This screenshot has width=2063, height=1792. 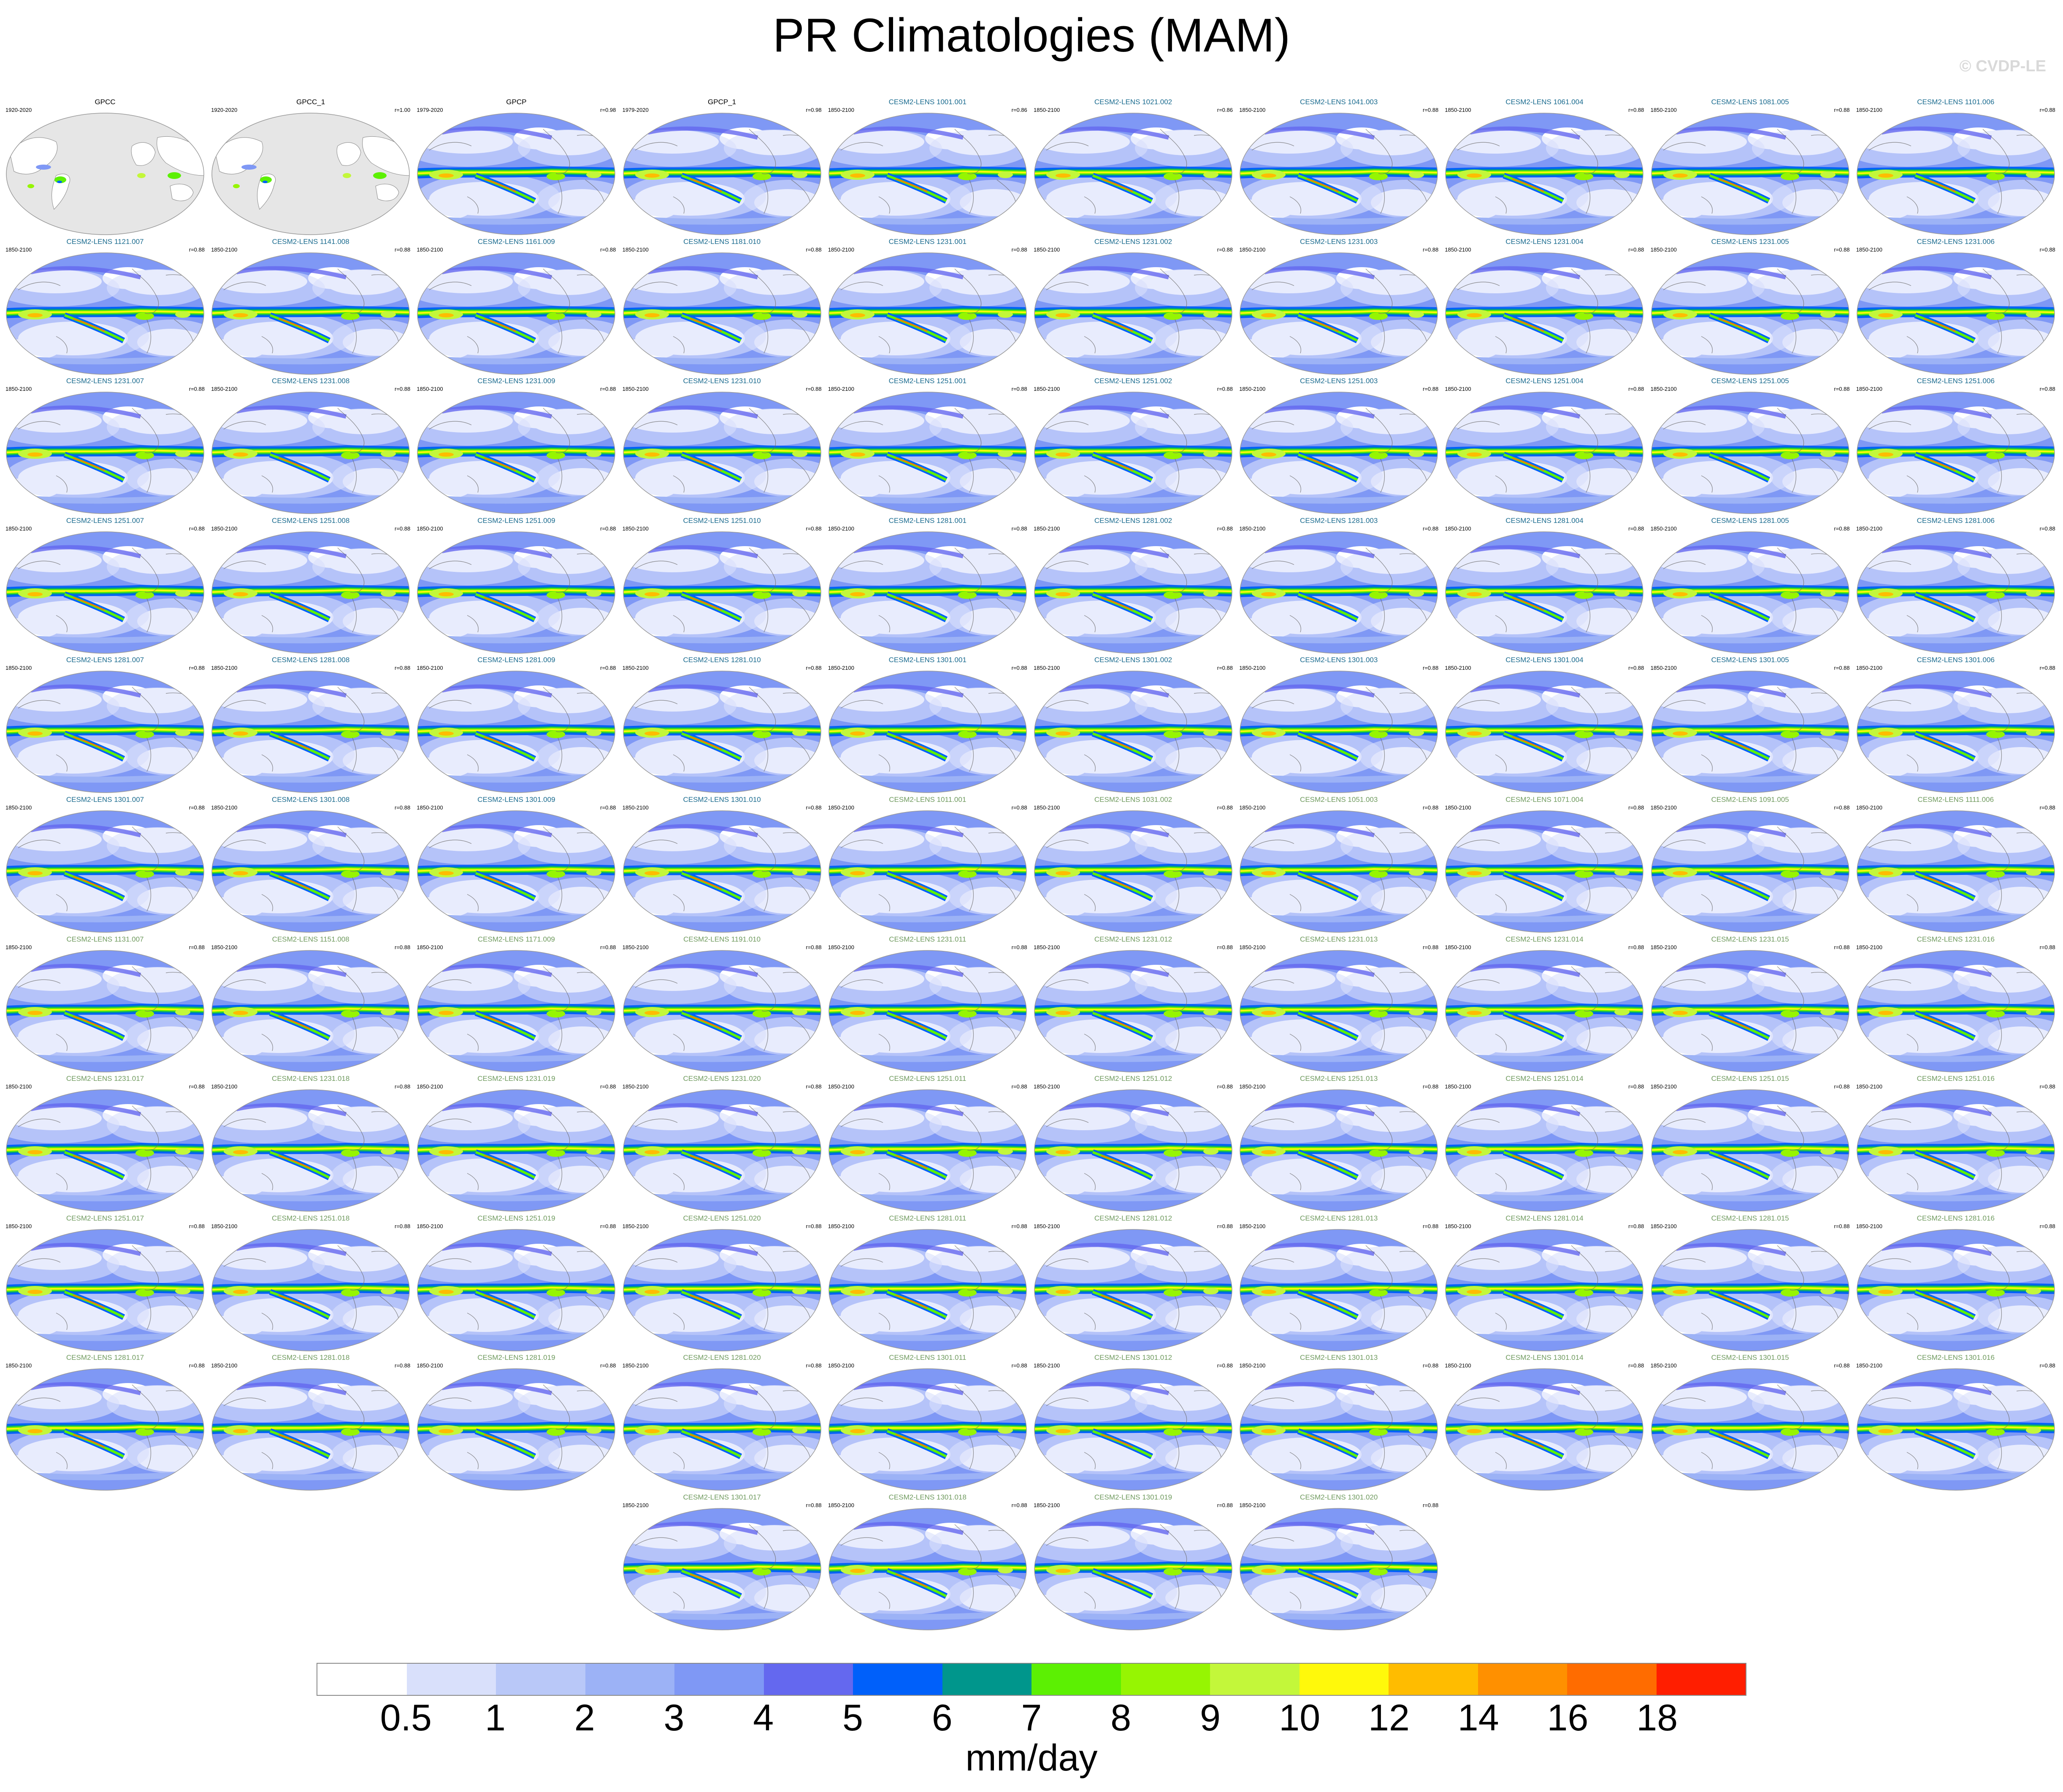 What do you see at coordinates (105, 1079) in the screenshot?
I see `panel-title: CESM2-LENS 1231.017` at bounding box center [105, 1079].